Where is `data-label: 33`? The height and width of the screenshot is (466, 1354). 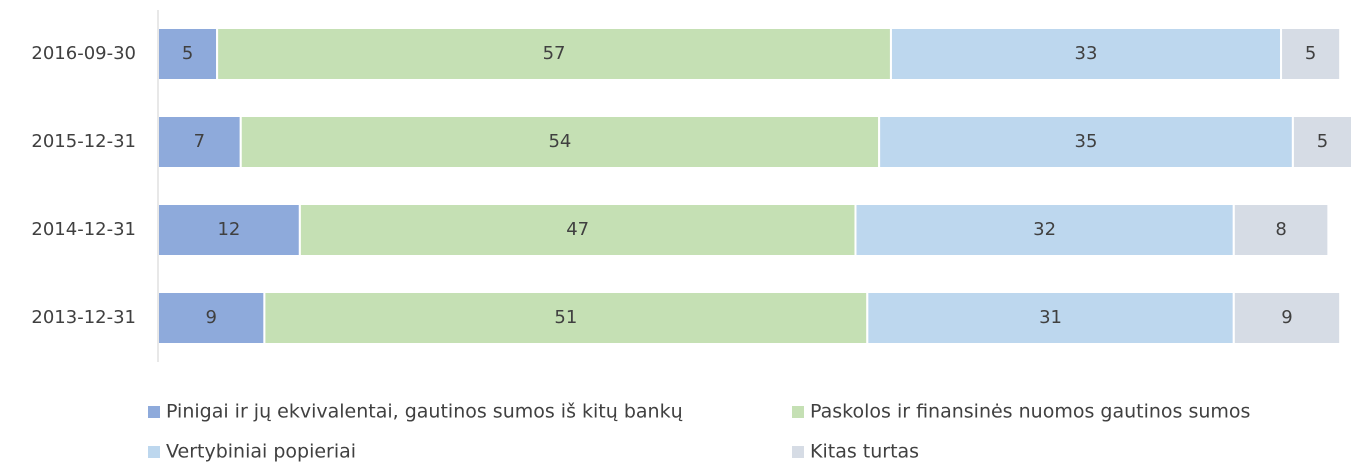
data-label: 33 is located at coordinates (1086, 53).